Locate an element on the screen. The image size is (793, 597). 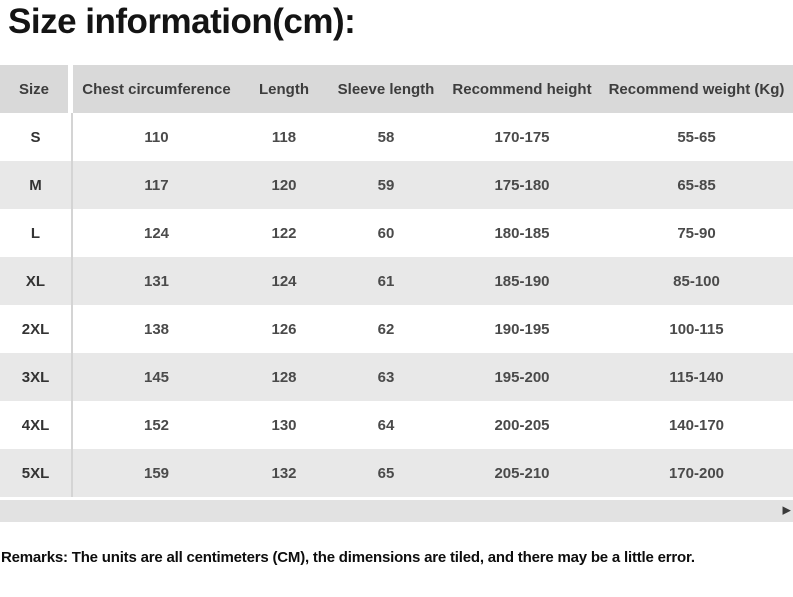
cell-sleeve: 62 is located at coordinates (386, 329).